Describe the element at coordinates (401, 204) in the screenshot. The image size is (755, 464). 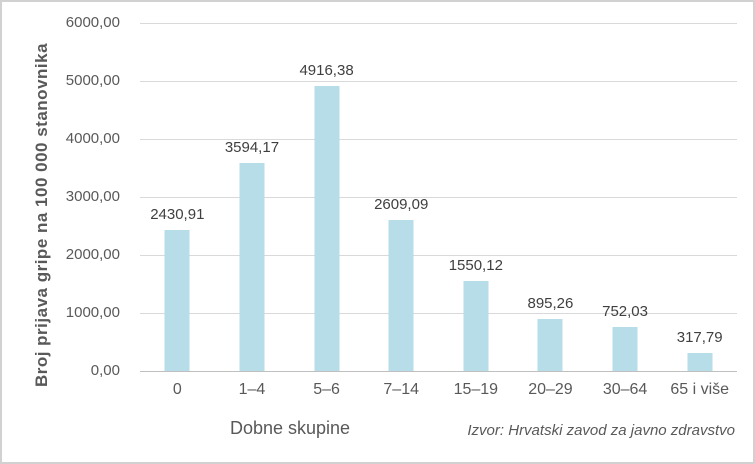
I see `bar-value-label: 2609,09` at that location.